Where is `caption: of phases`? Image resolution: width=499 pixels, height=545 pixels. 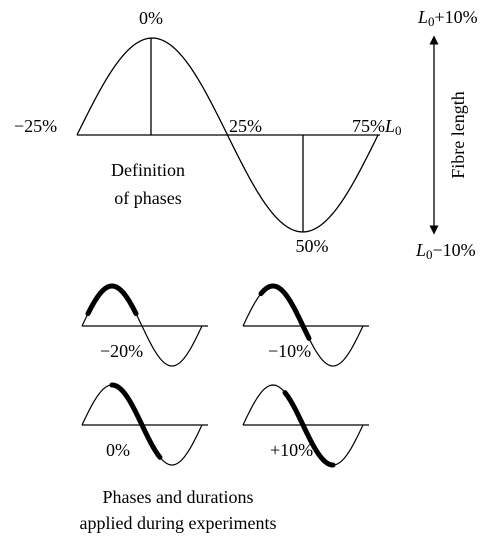 caption: of phases is located at coordinates (147, 198).